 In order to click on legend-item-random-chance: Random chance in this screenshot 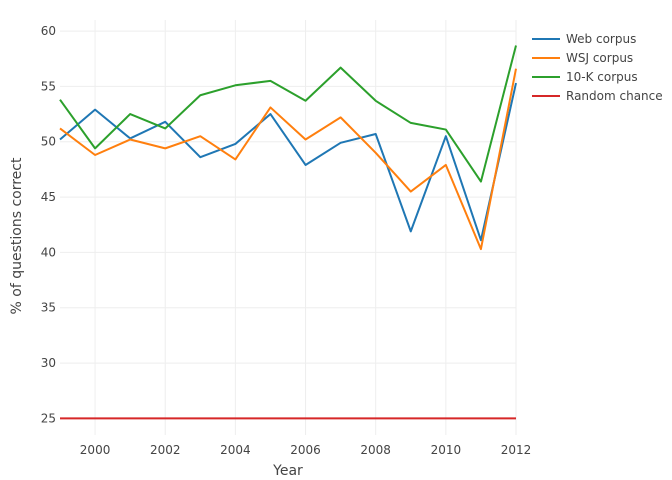, I will do `click(597, 96)`.